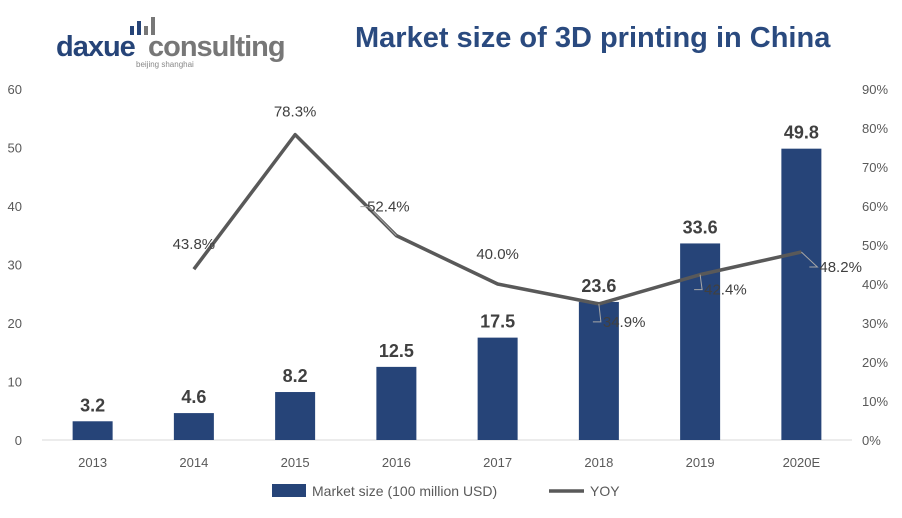  What do you see at coordinates (624, 322) in the screenshot?
I see `yoy-data-label: 34.9%` at bounding box center [624, 322].